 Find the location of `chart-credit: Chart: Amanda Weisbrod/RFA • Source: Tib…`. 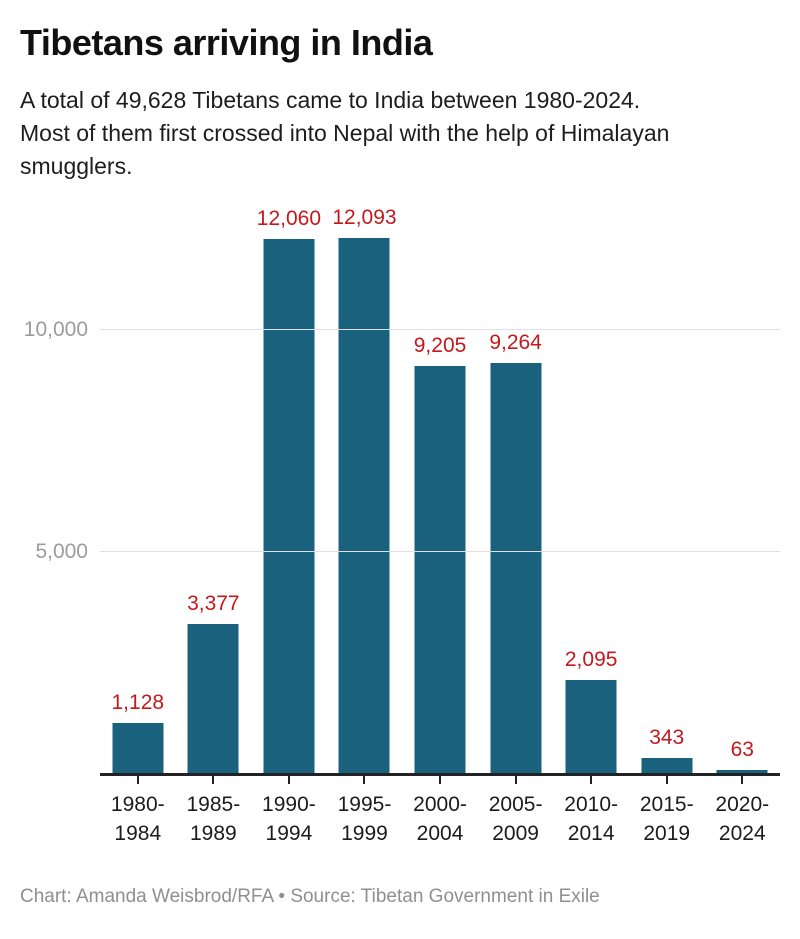

chart-credit: Chart: Amanda Weisbrod/RFA • Source: Tib… is located at coordinates (310, 896).